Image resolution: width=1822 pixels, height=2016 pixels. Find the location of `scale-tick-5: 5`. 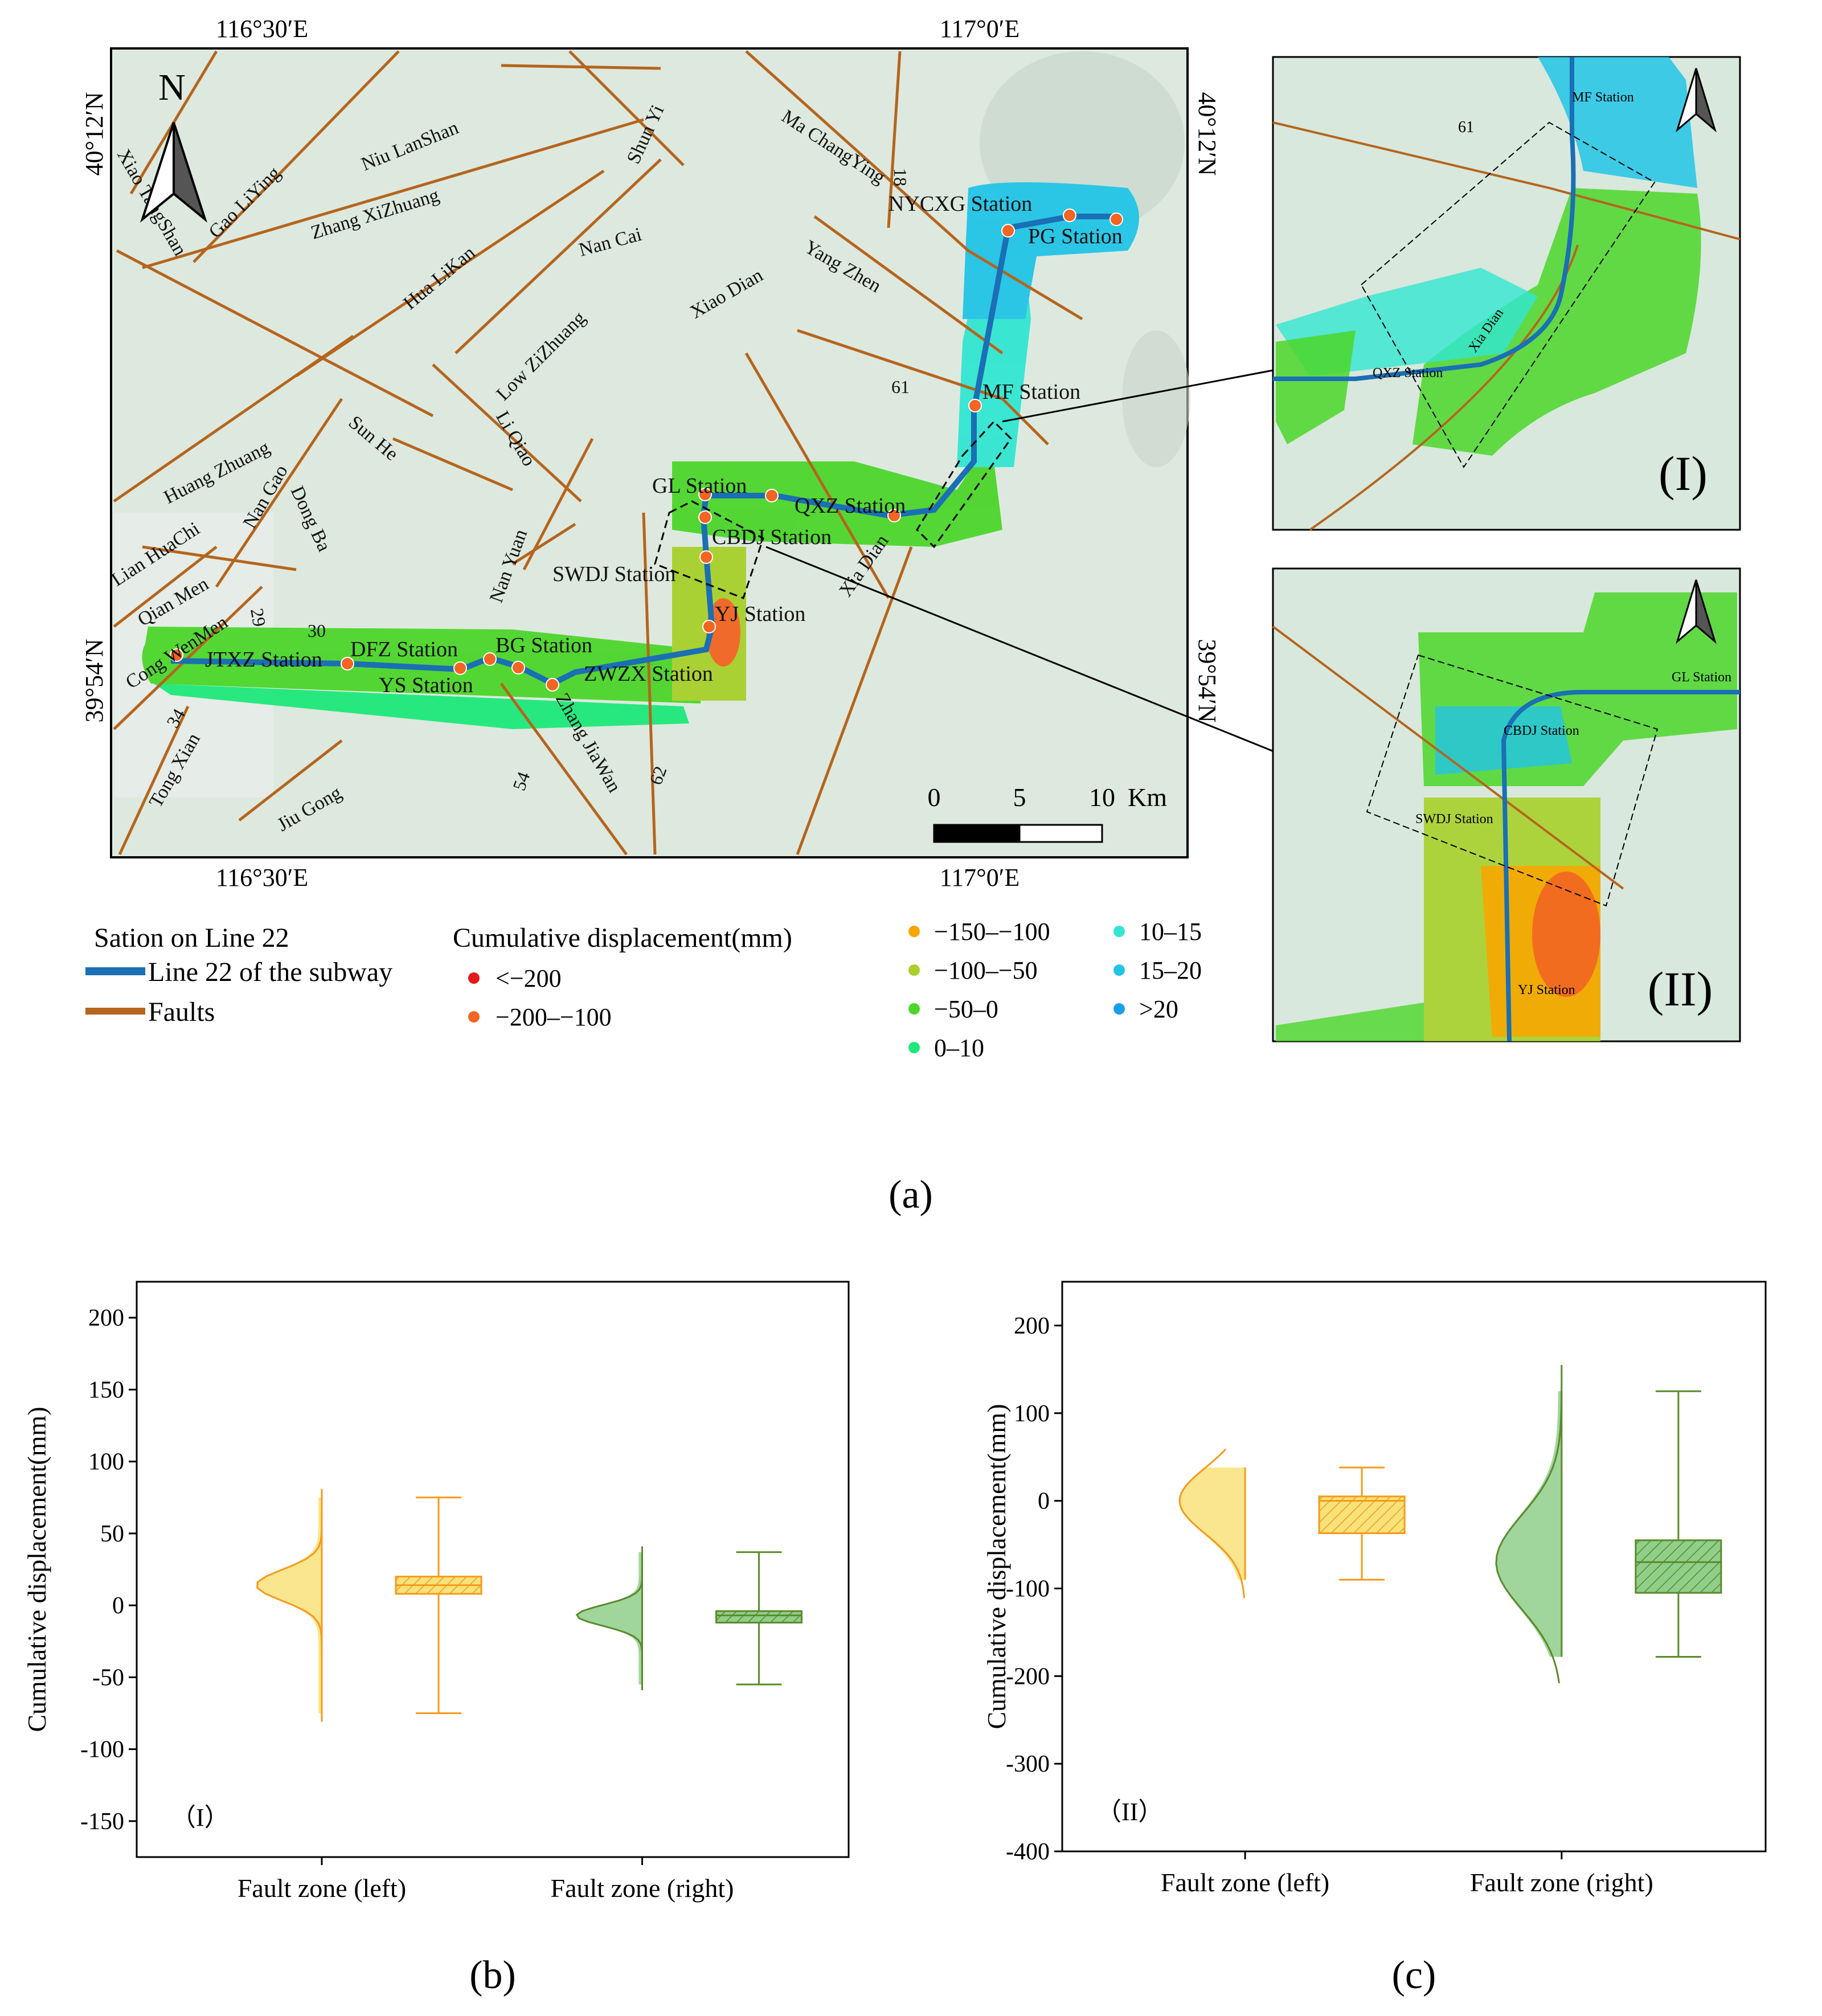

scale-tick-5: 5 is located at coordinates (1019, 798).